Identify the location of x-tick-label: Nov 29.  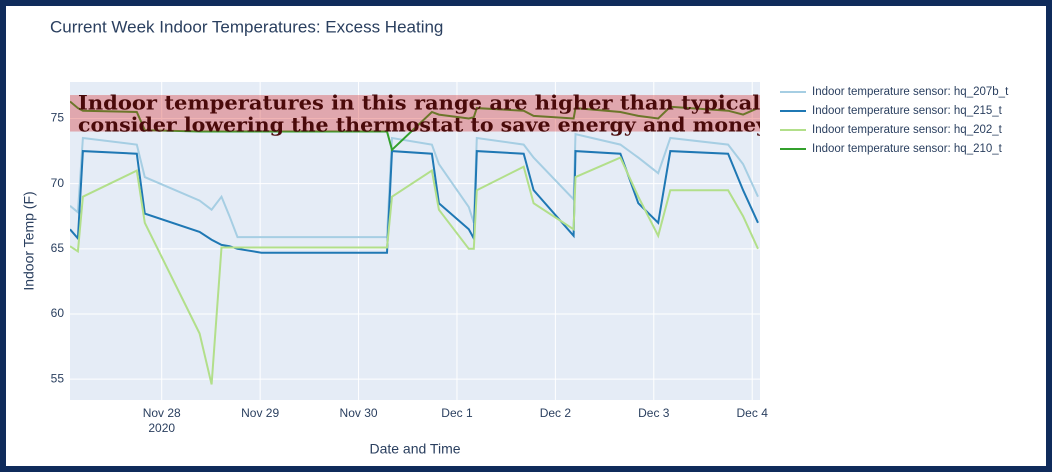
(260, 413).